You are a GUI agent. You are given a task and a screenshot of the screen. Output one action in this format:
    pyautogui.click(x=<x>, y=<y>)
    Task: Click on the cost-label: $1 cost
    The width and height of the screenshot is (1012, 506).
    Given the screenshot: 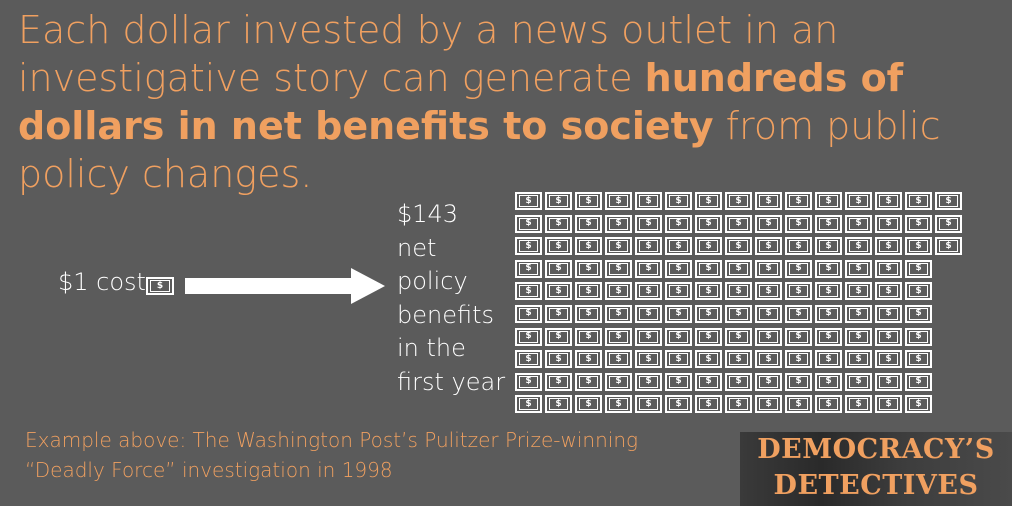 What is the action you would take?
    pyautogui.click(x=102, y=282)
    